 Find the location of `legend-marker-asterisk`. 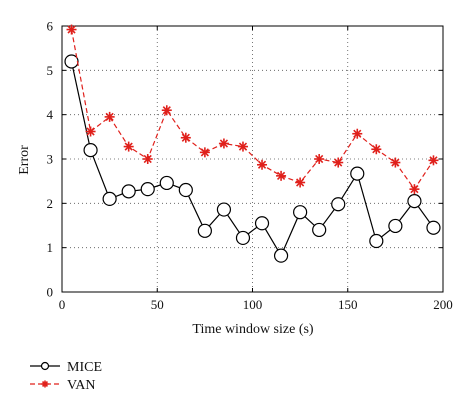

legend-marker-asterisk is located at coordinates (45, 384).